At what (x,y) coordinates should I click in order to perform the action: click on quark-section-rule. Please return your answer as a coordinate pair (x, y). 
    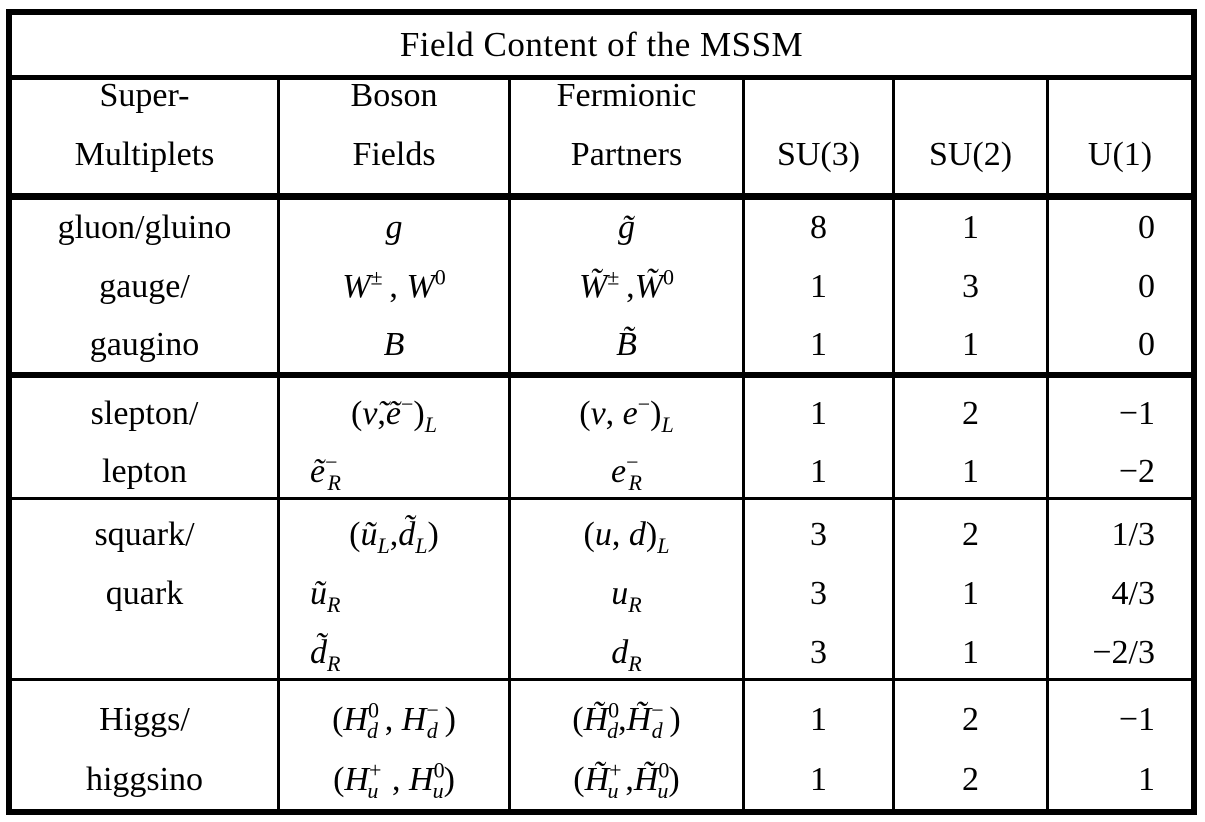
    Looking at the image, I should click on (601, 679).